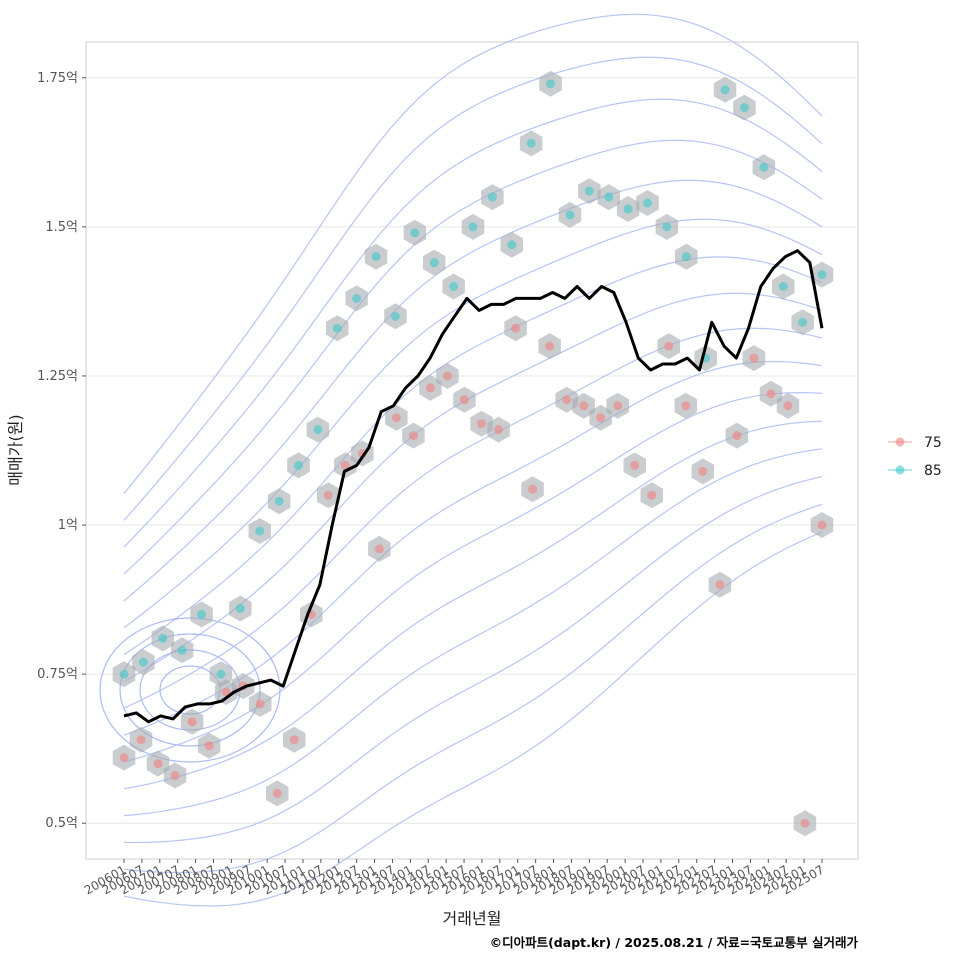 The height and width of the screenshot is (960, 960). I want to click on y-tick-label-2: 1억, so click(68, 525).